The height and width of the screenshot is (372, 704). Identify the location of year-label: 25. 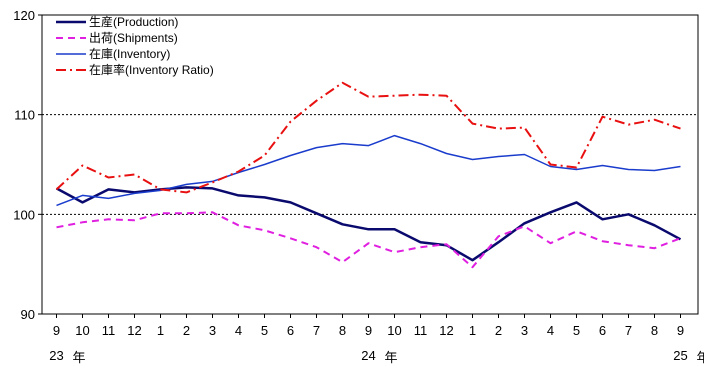
(680, 355).